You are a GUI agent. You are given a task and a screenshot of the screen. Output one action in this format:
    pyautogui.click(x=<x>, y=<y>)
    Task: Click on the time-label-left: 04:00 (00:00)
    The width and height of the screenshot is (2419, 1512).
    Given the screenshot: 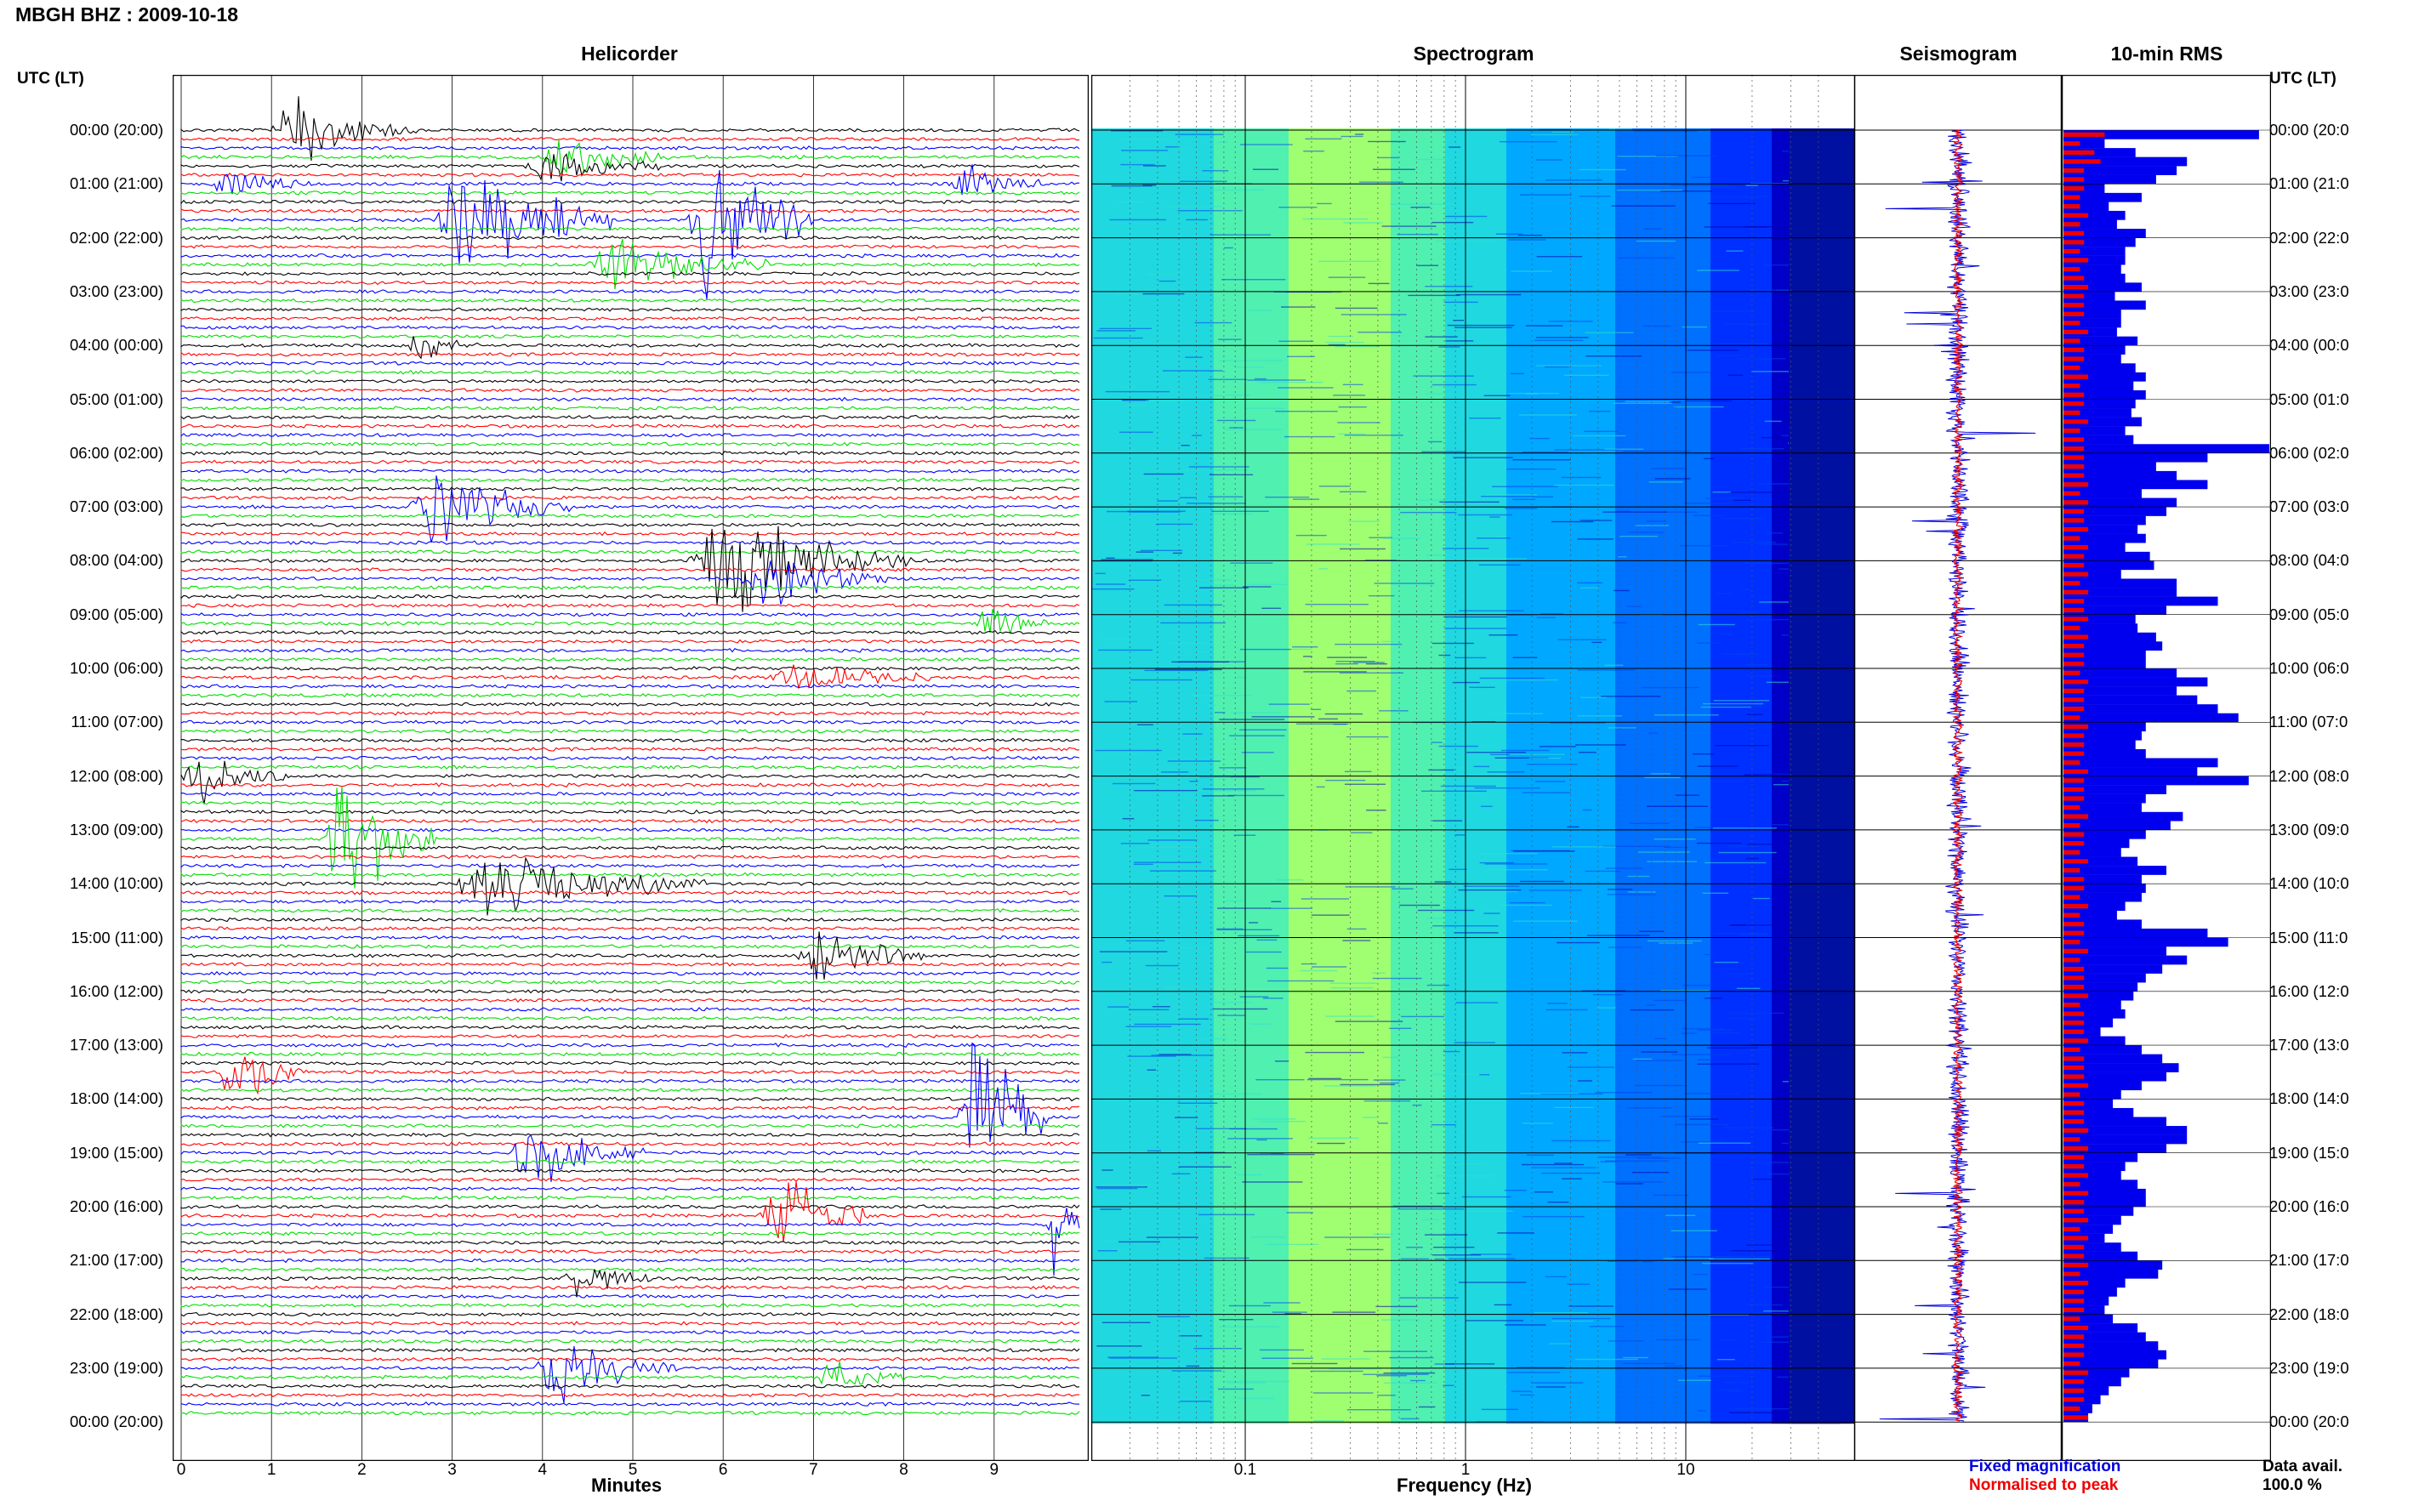 What is the action you would take?
    pyautogui.click(x=116, y=345)
    